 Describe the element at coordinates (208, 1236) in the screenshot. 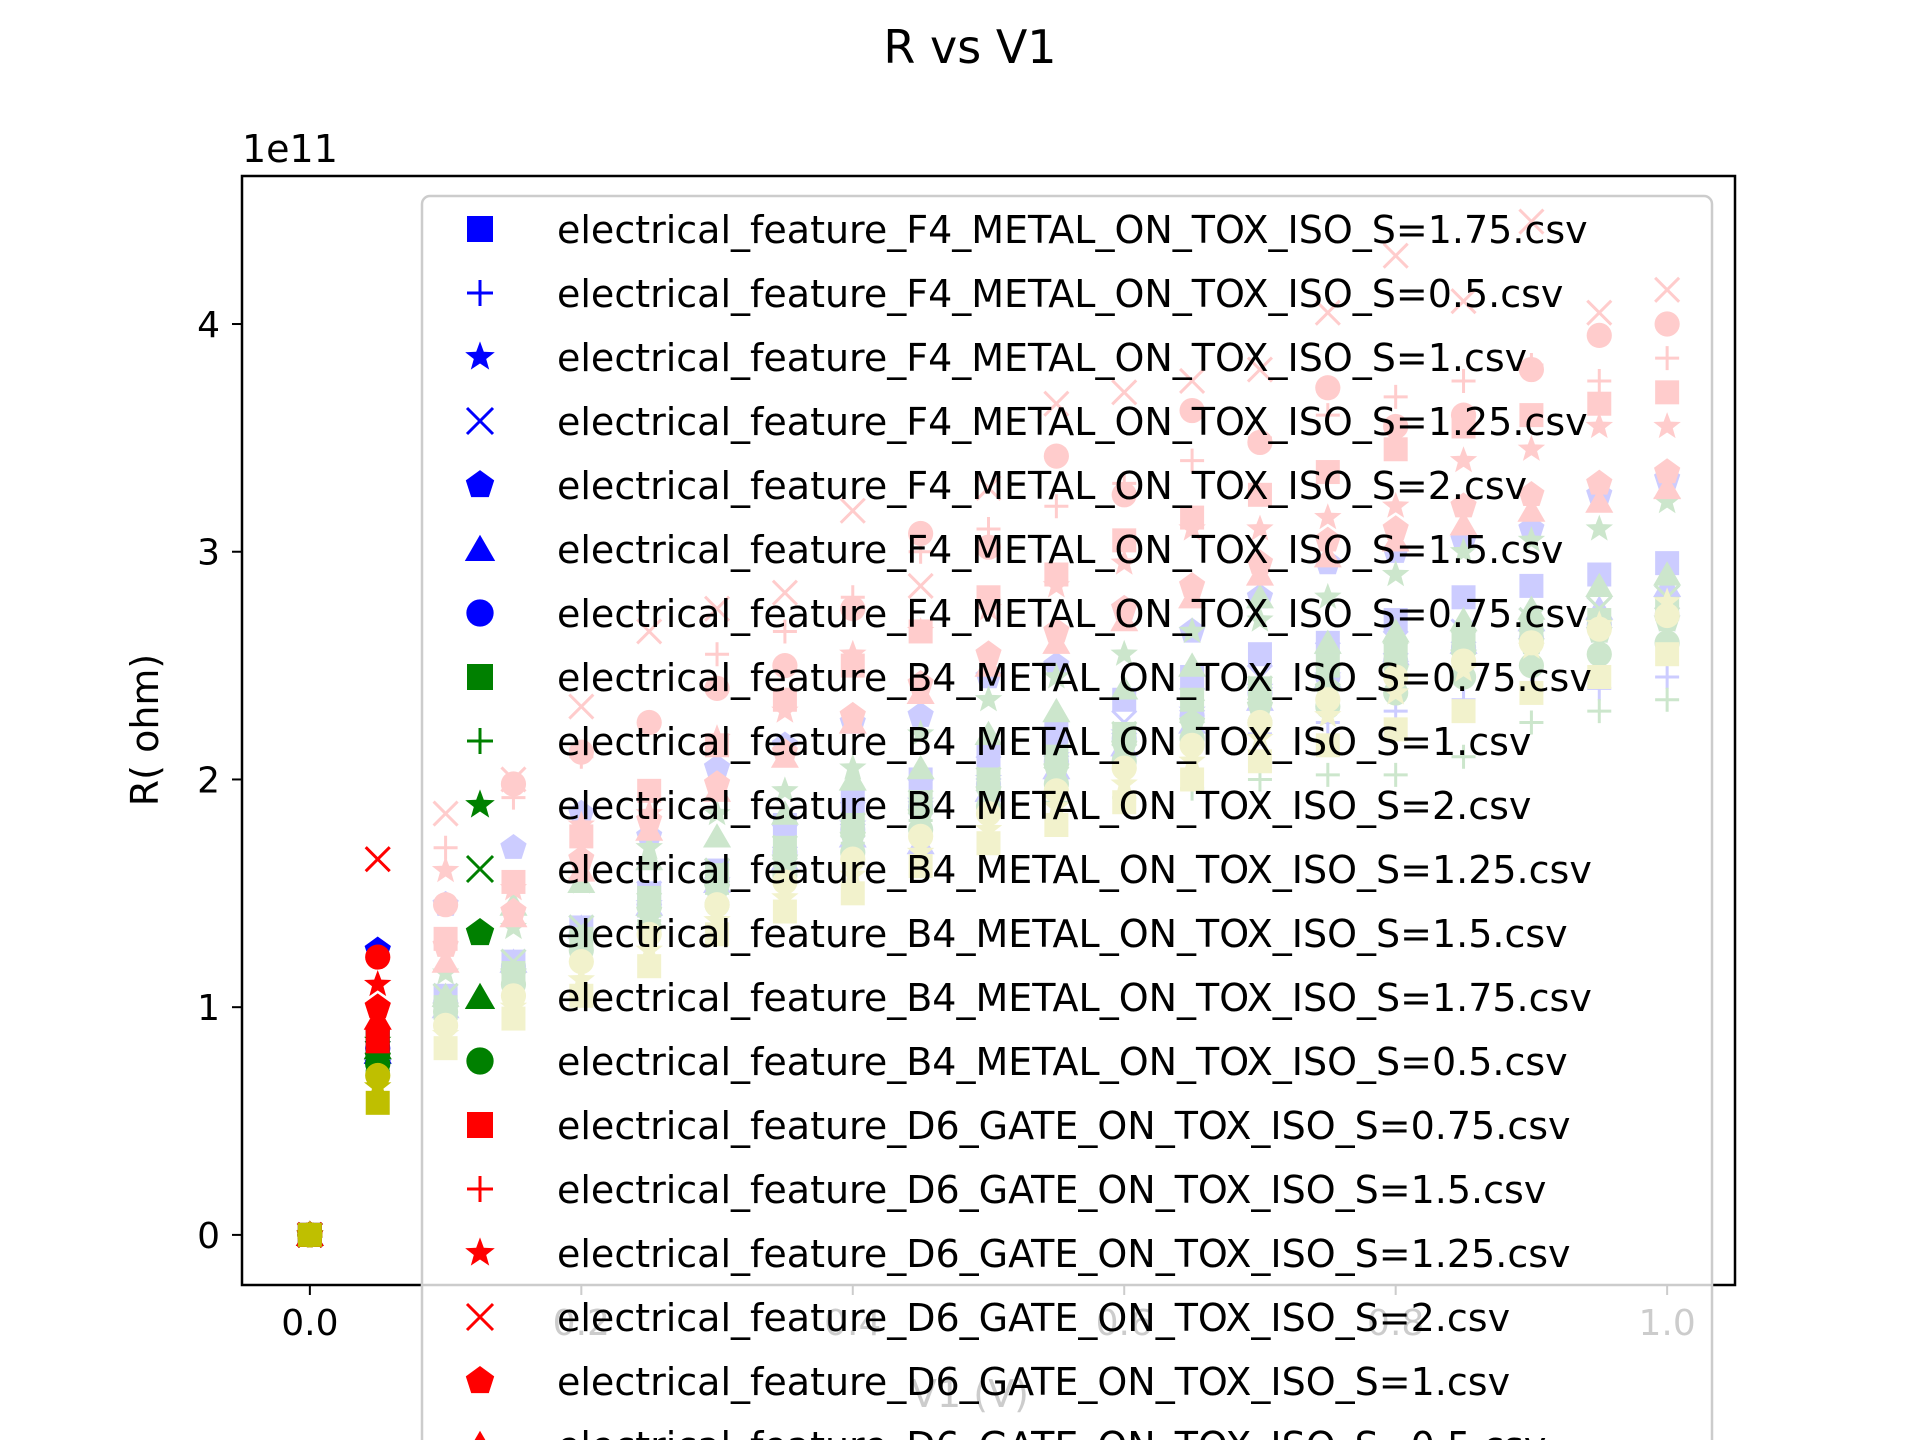

I see `y-tick-label: 0` at that location.